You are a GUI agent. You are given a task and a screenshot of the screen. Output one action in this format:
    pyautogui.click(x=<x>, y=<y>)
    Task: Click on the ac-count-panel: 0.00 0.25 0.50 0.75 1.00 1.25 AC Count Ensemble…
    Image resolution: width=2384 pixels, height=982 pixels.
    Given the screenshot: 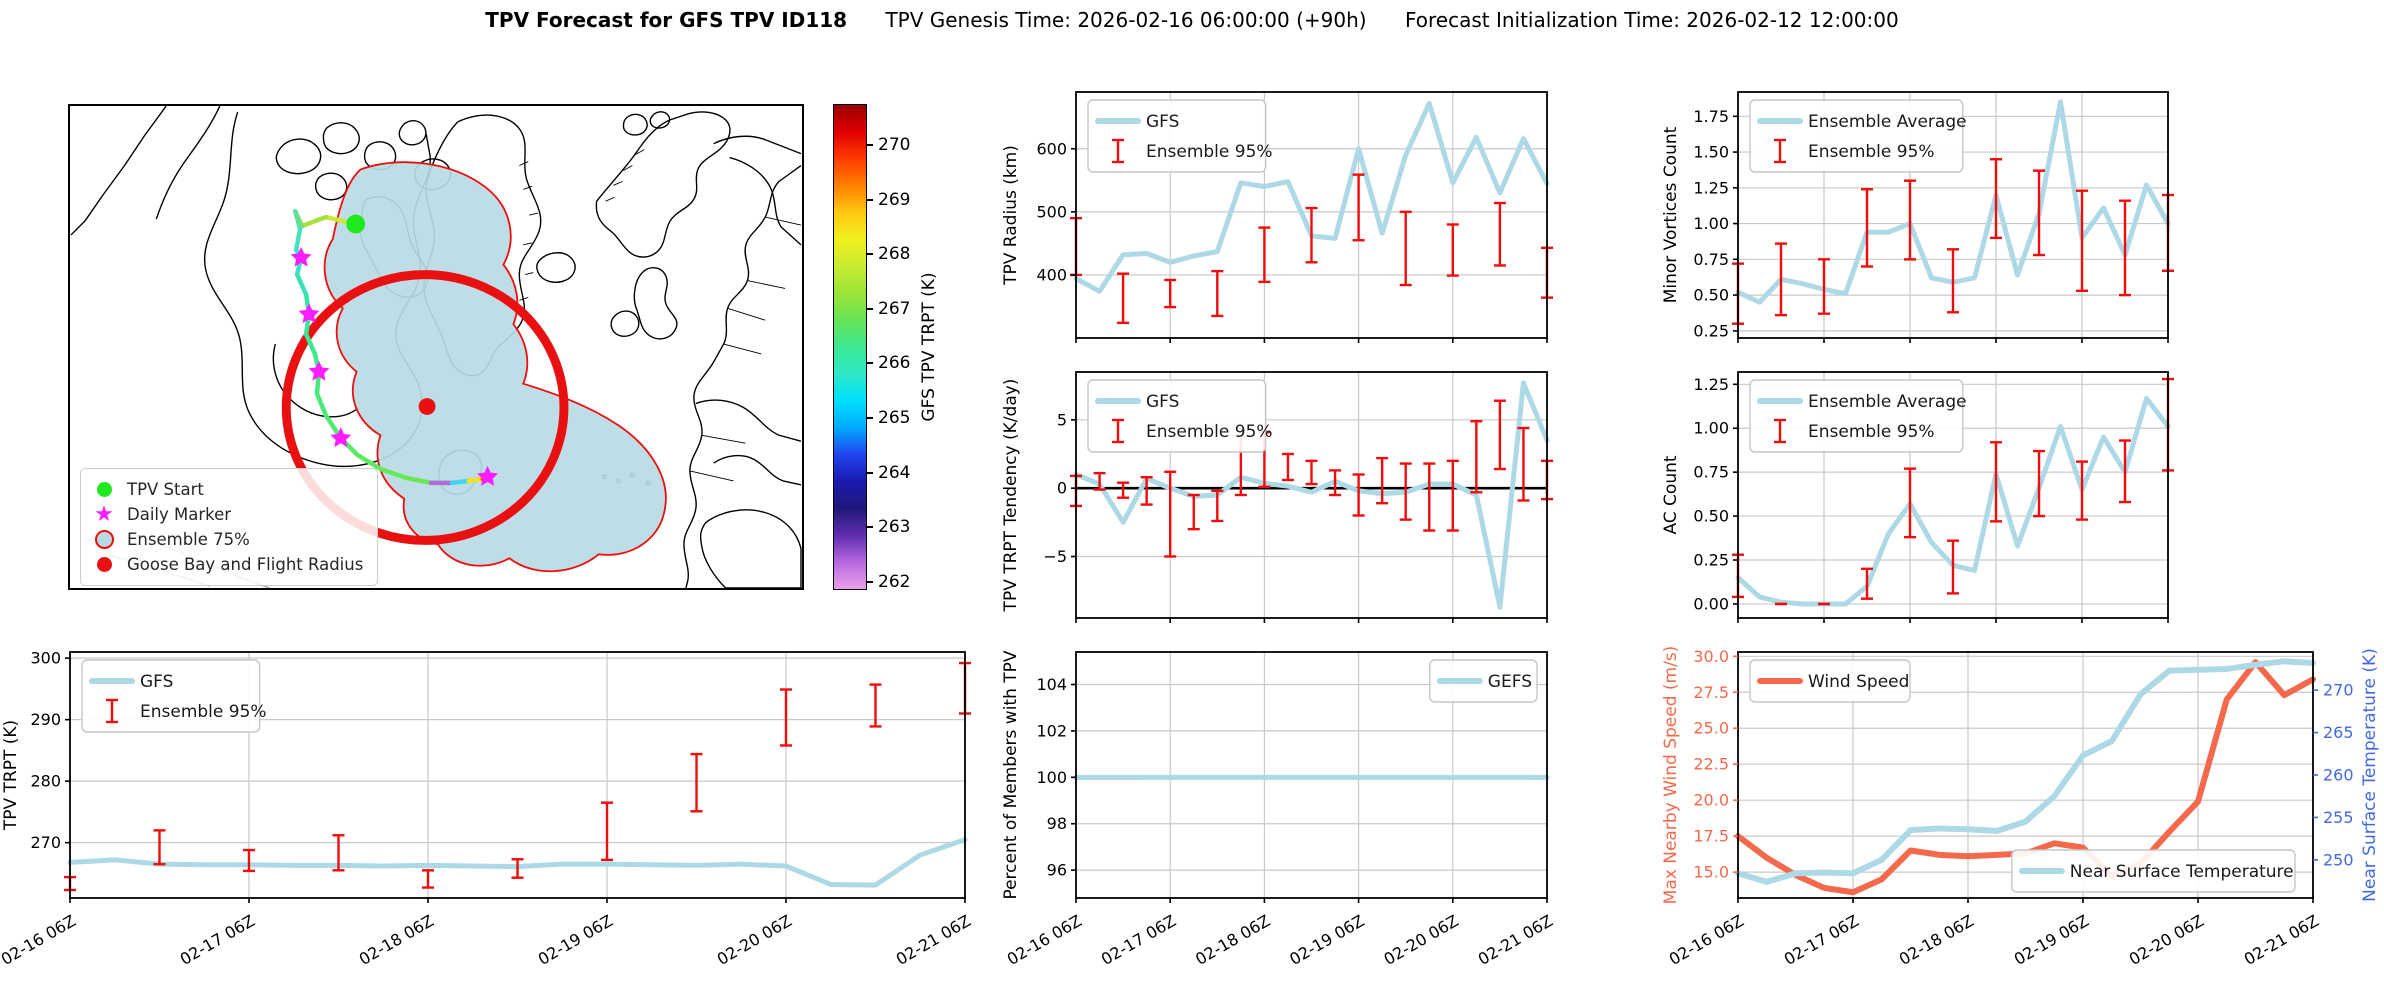 What is the action you would take?
    pyautogui.click(x=1940, y=500)
    